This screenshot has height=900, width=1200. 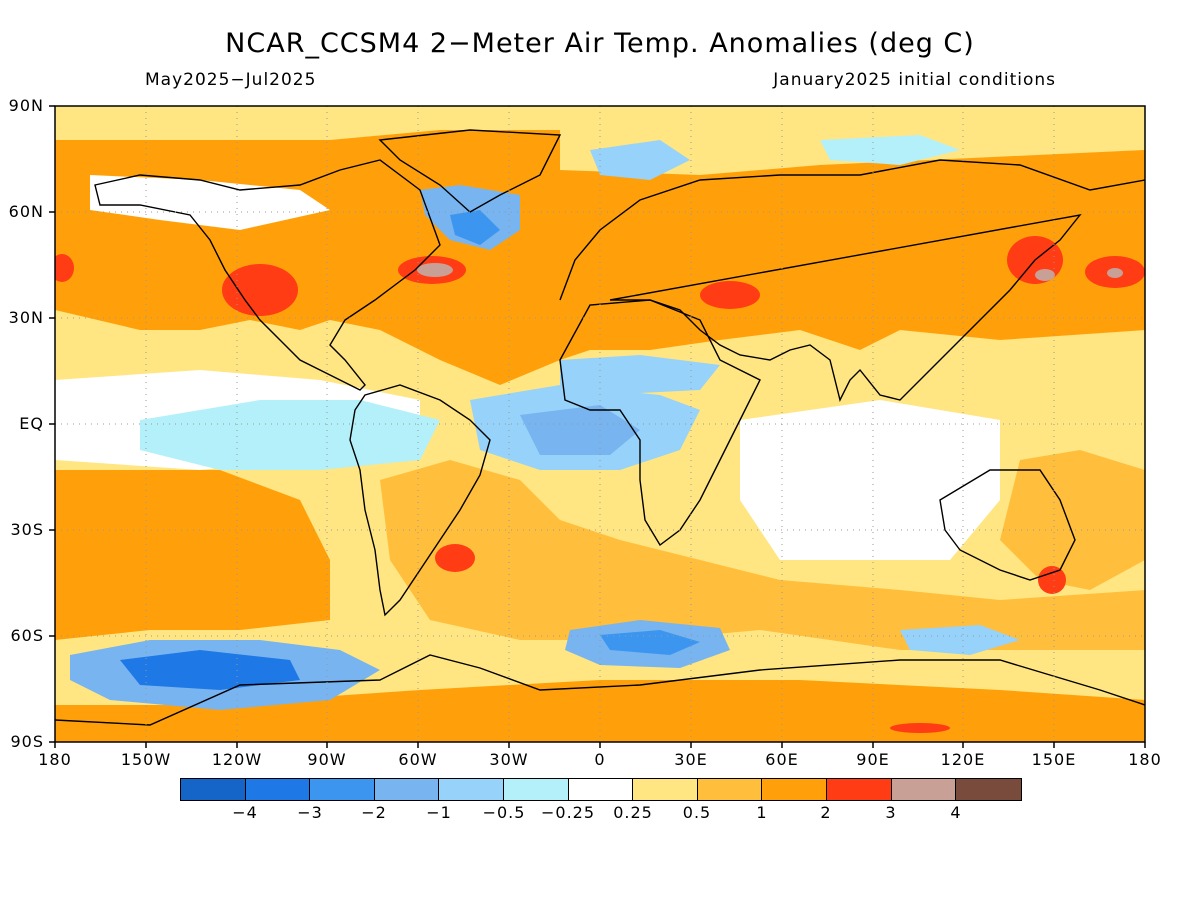 I want to click on initial-conditions: January2025 initial conditions, so click(x=914, y=80).